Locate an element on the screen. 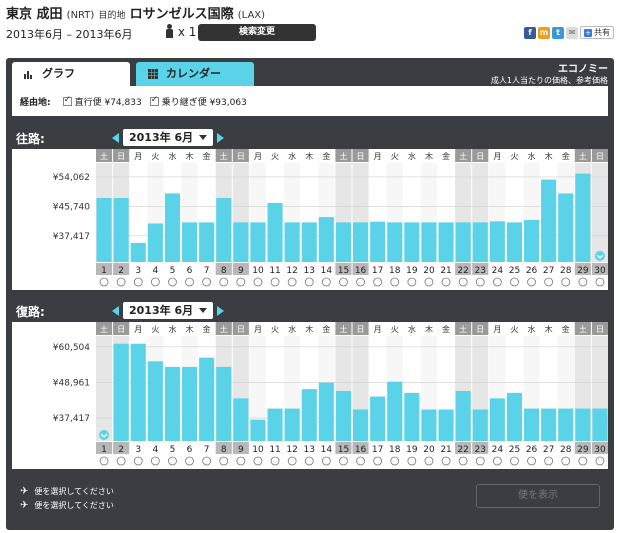  share-button: + 共有 is located at coordinates (597, 32).